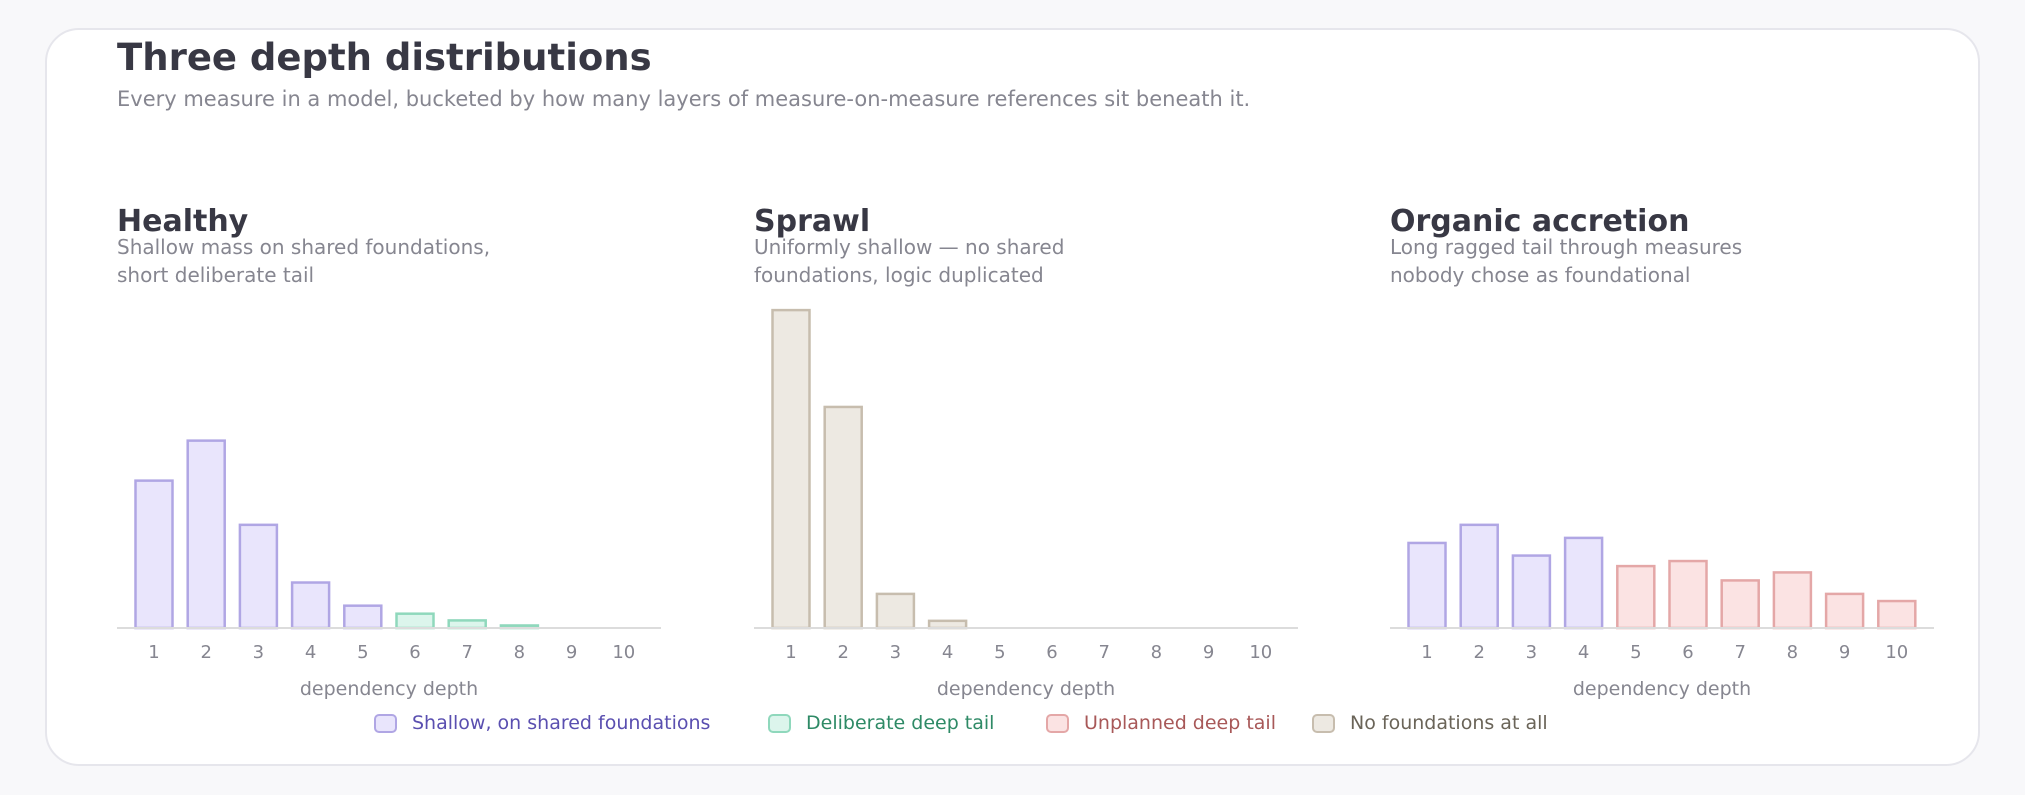 Image resolution: width=2025 pixels, height=795 pixels. Describe the element at coordinates (1687, 652) in the screenshot. I see `tick-label-organic-6: 6` at that location.